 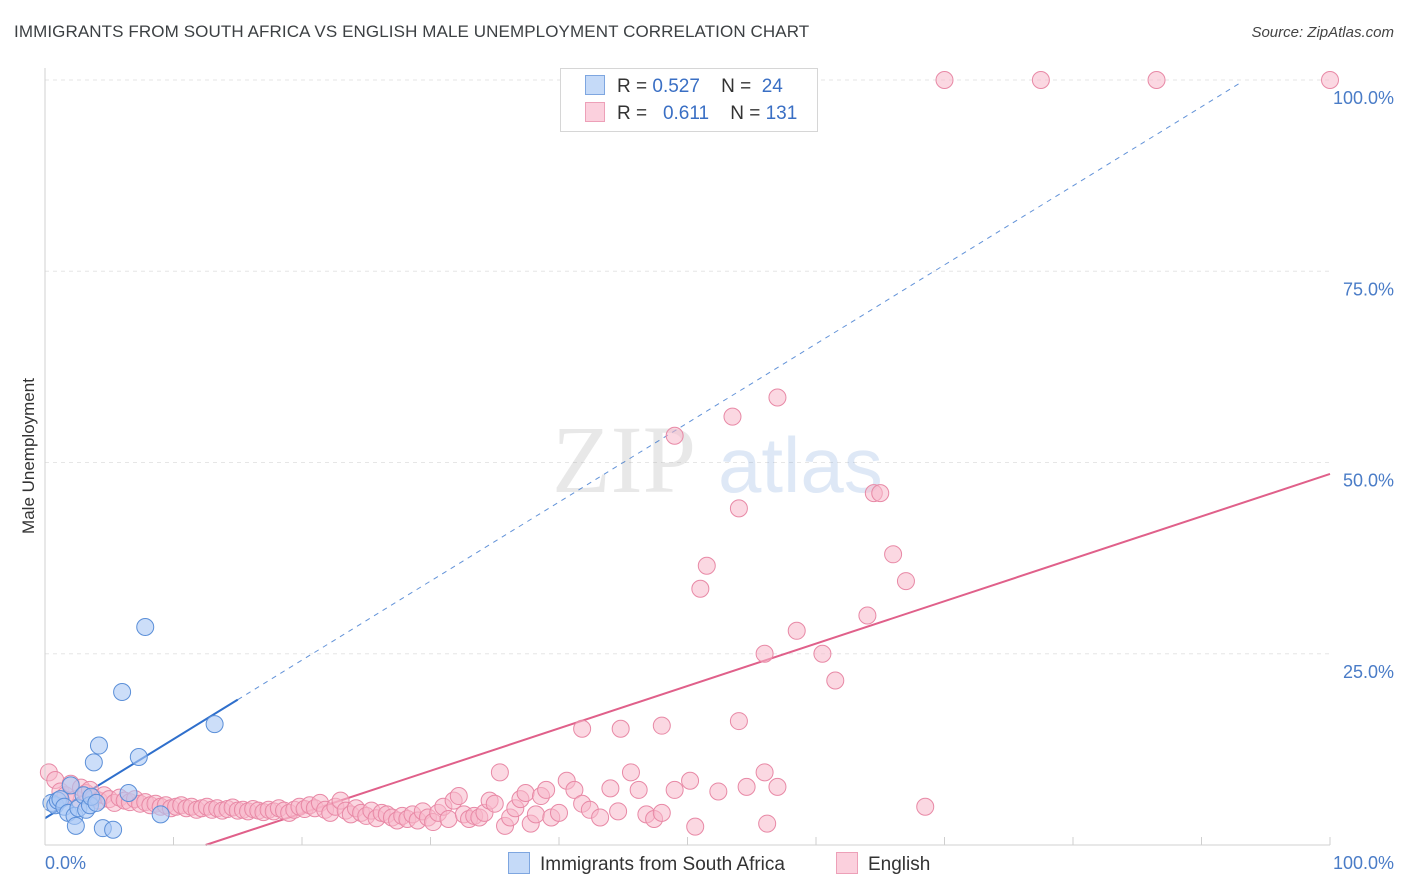 What do you see at coordinates (772, 86) in the screenshot?
I see `legend-n-value: 24` at bounding box center [772, 86].